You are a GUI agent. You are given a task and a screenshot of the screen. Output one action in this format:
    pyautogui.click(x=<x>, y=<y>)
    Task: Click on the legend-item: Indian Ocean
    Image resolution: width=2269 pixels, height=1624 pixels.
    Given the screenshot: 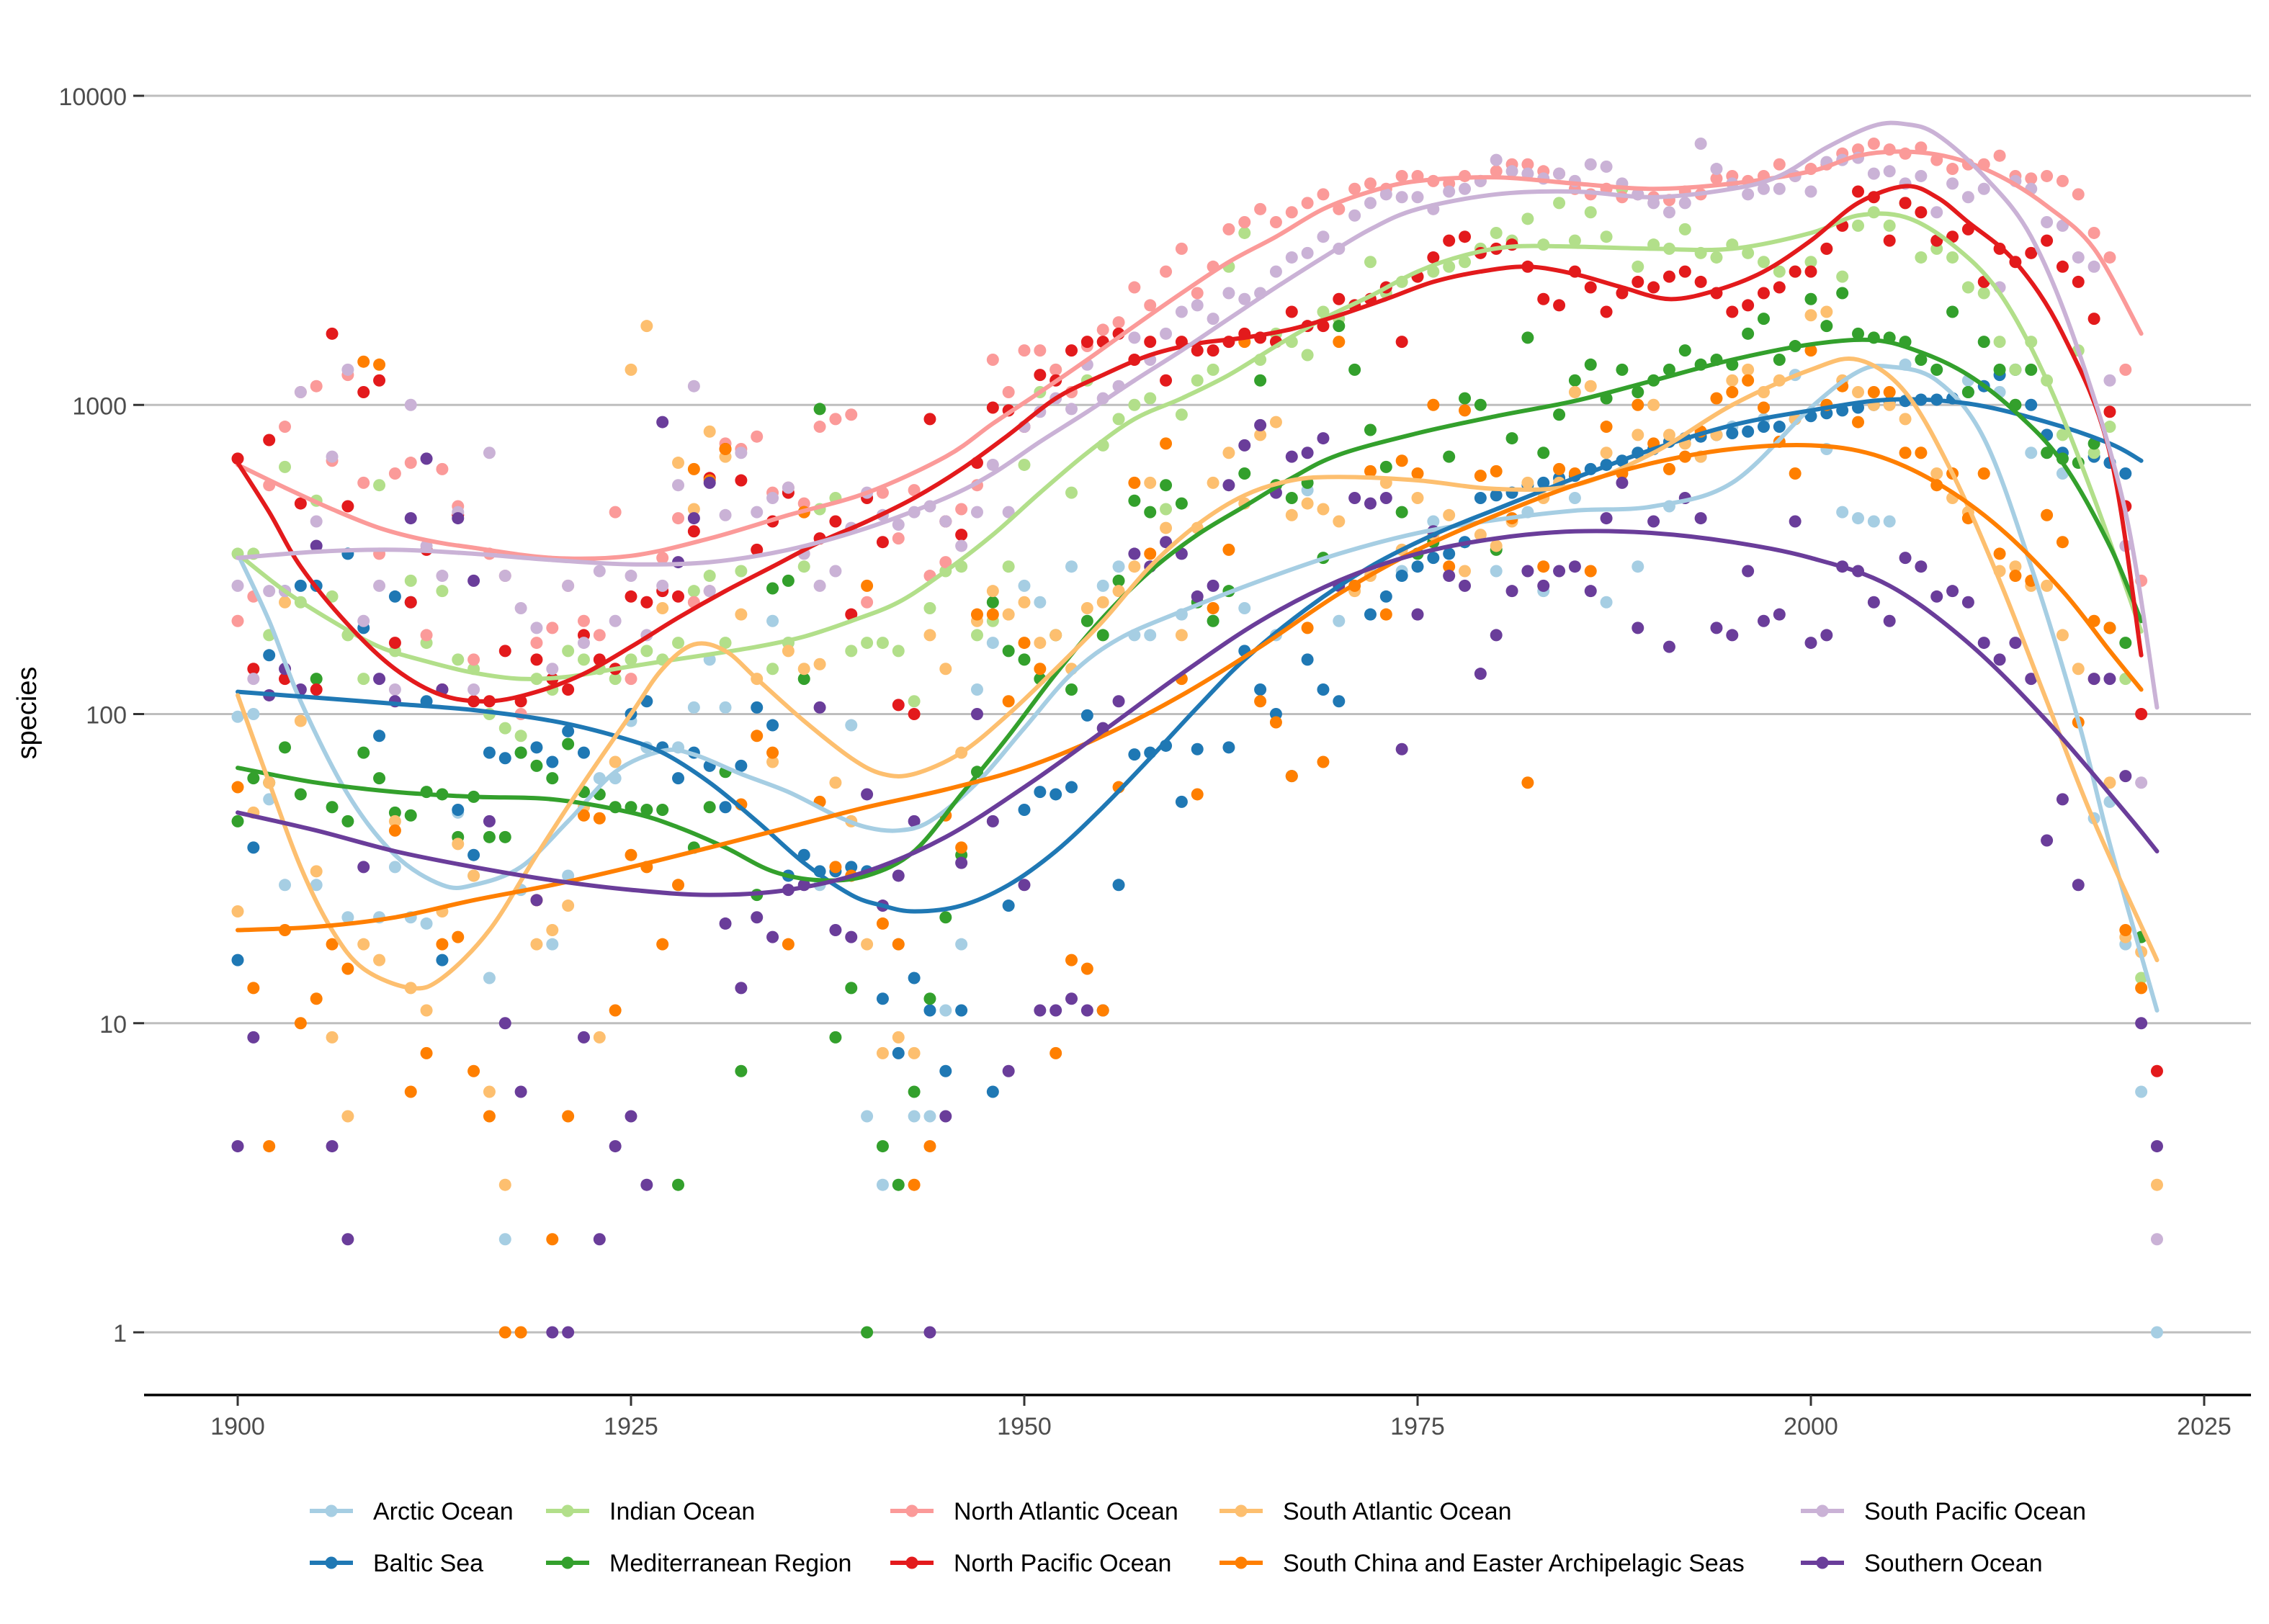 What is the action you would take?
    pyautogui.click(x=650, y=1511)
    